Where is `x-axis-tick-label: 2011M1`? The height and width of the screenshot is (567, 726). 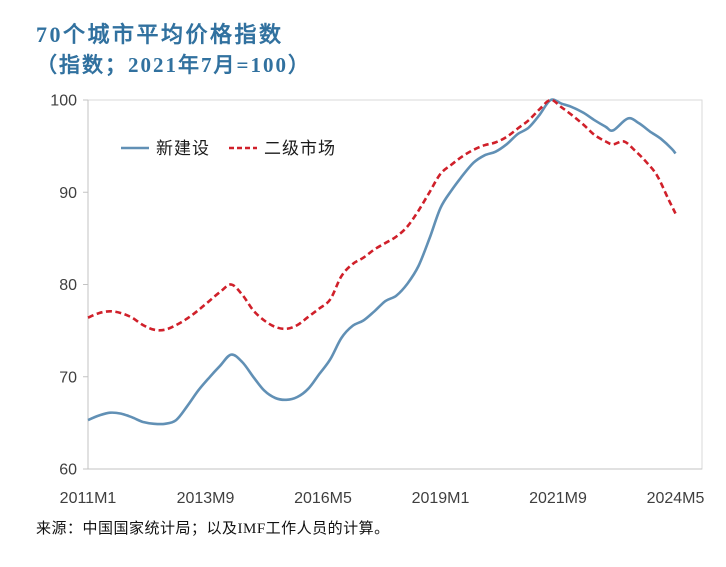 x-axis-tick-label: 2011M1 is located at coordinates (88, 498).